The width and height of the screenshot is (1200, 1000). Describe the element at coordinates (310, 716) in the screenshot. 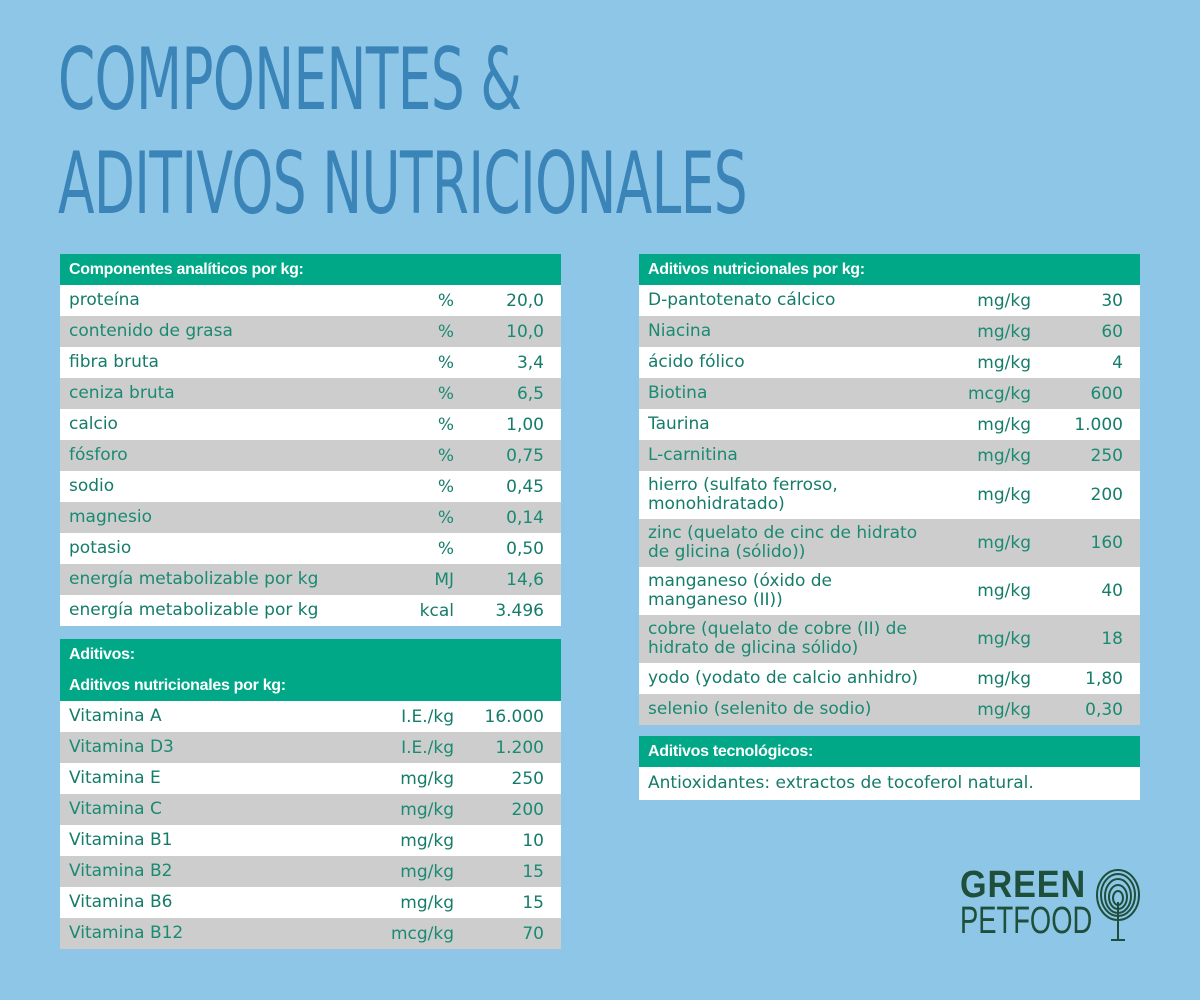

I see `table-row: Vitamina A I.E./kg 16.000` at that location.